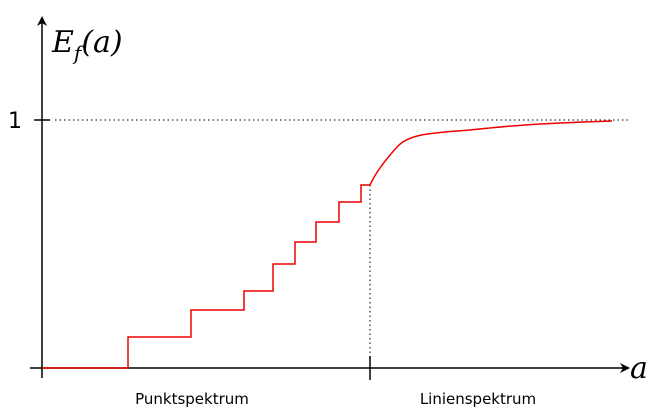 The image size is (653, 410). What do you see at coordinates (62, 42) in the screenshot?
I see `y-label-main: E` at bounding box center [62, 42].